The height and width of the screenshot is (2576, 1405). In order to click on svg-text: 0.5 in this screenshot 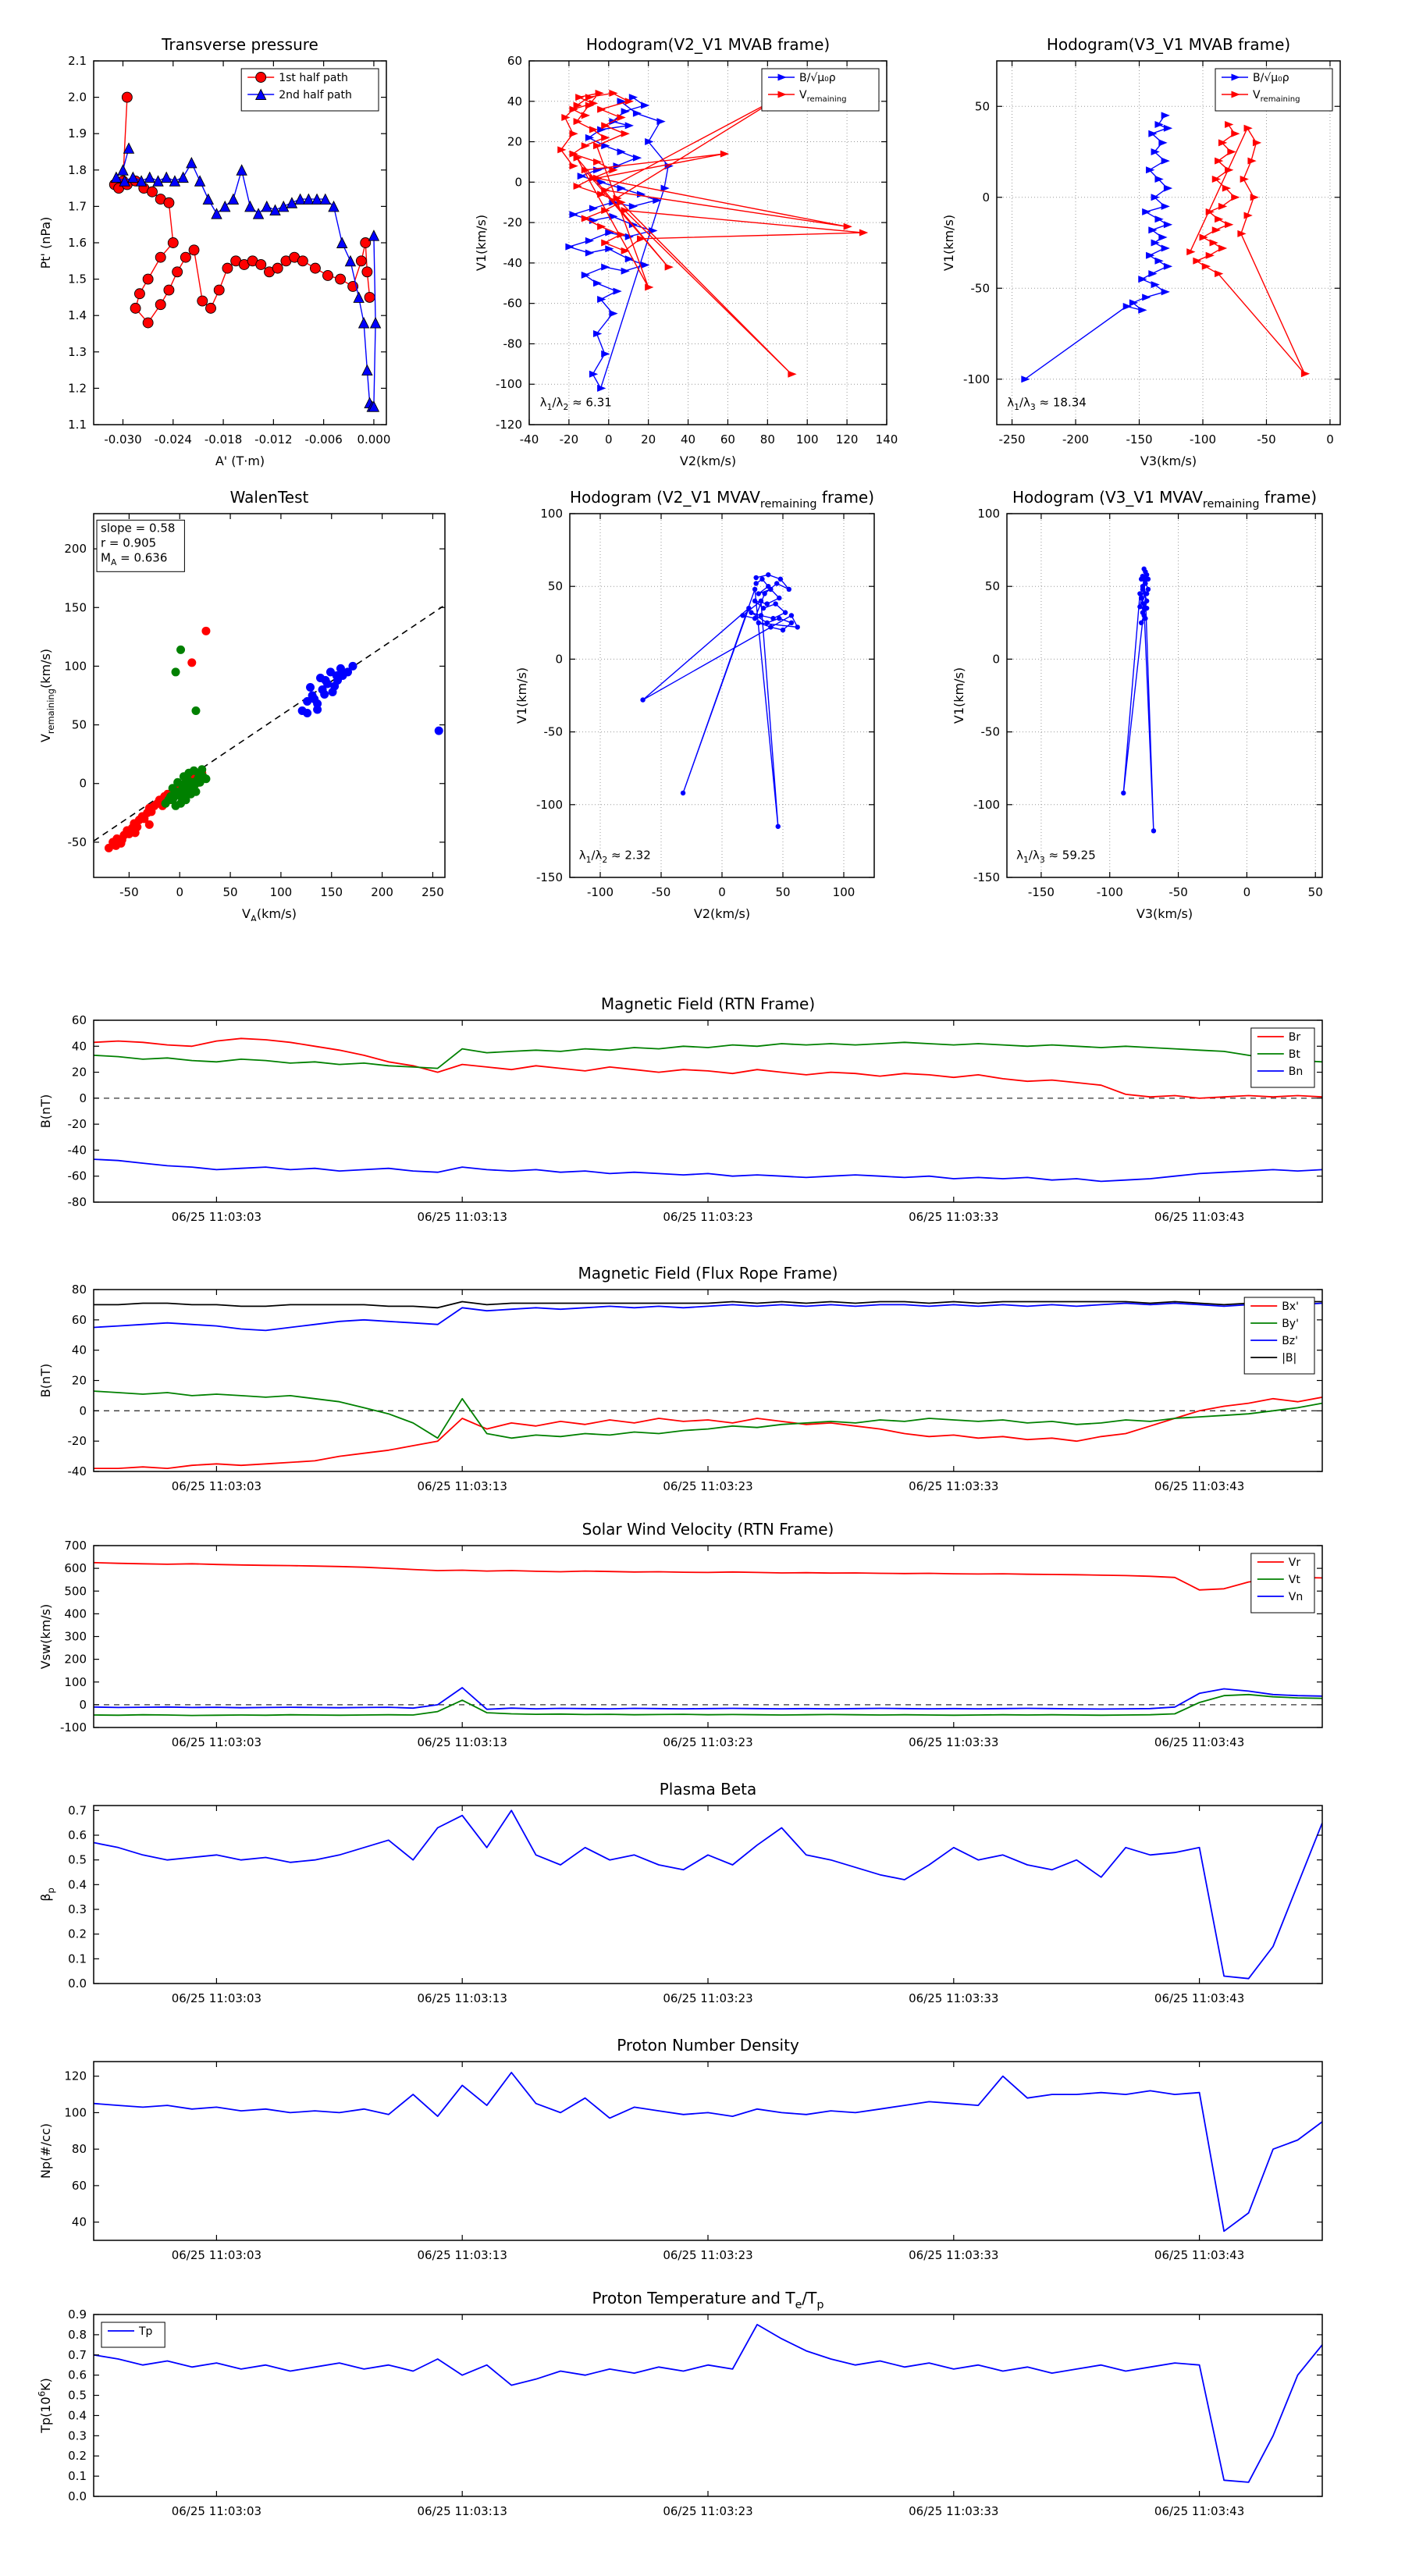, I will do `click(77, 1860)`.